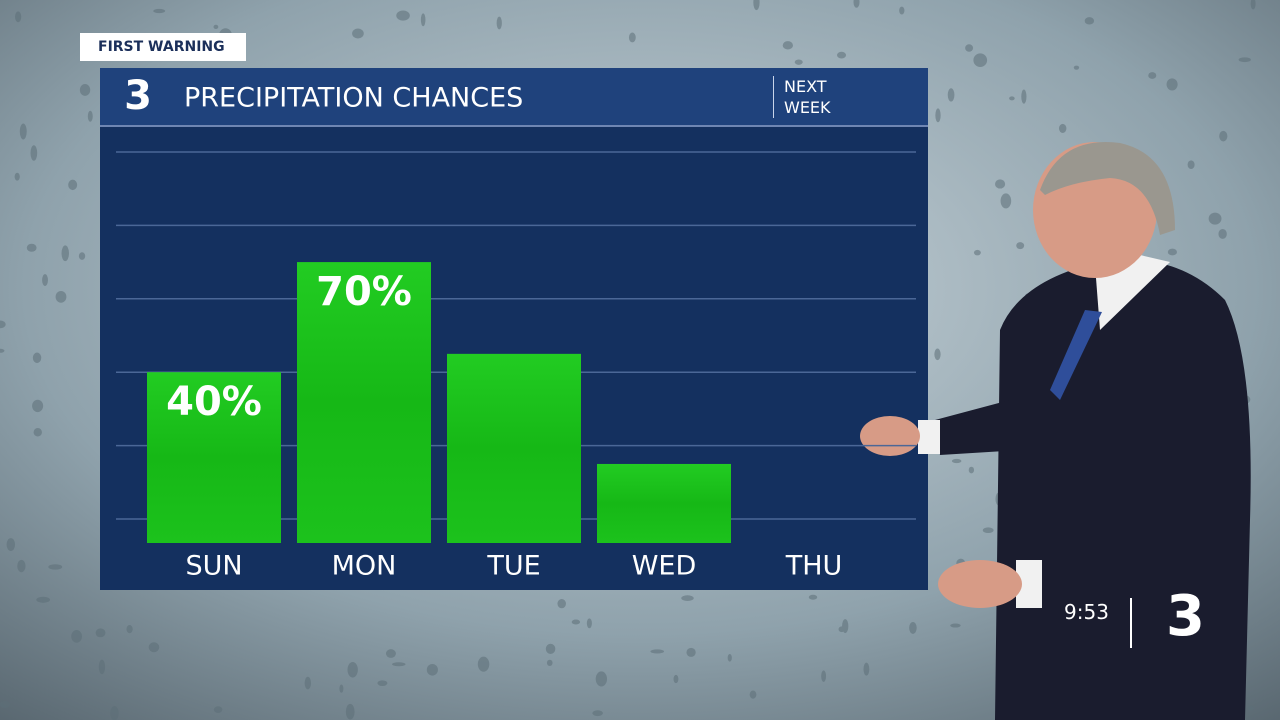  Describe the element at coordinates (214, 402) in the screenshot. I see `value-label: 40%` at that location.